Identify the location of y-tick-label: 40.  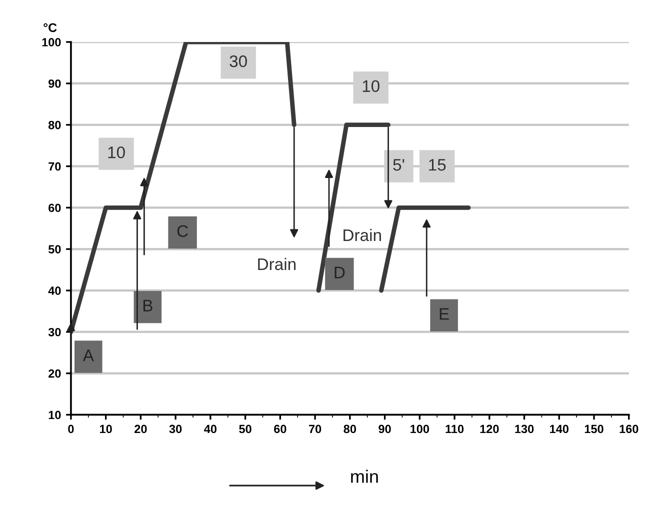
(54, 290).